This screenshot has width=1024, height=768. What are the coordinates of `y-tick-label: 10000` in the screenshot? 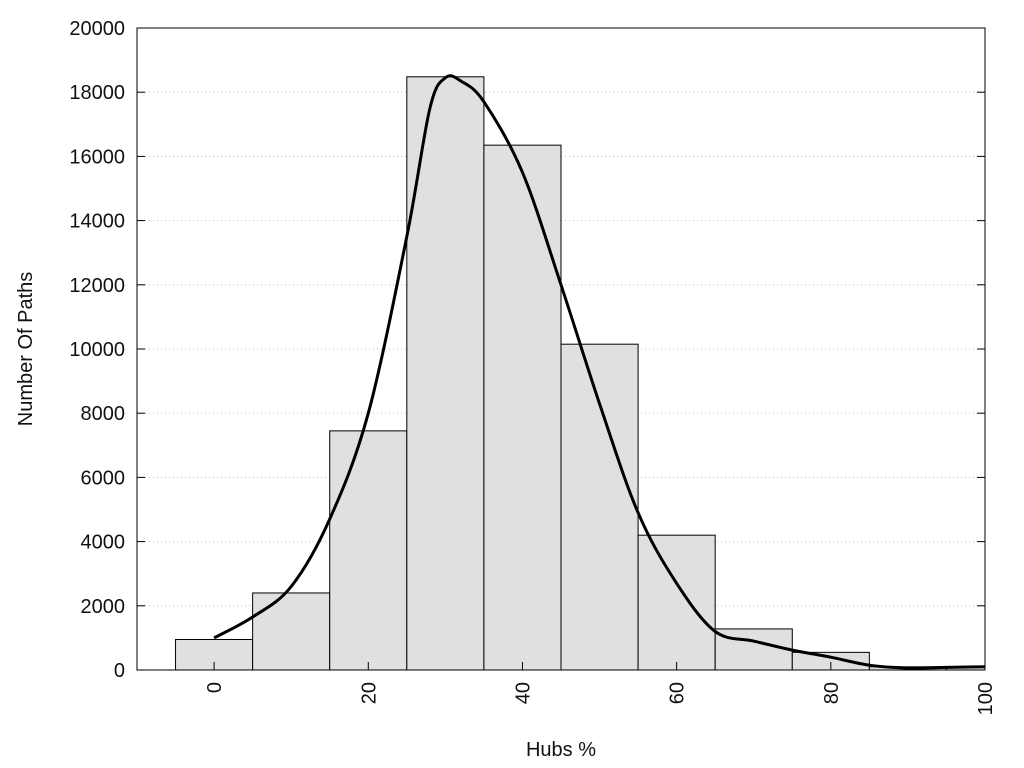 It's located at (97, 350).